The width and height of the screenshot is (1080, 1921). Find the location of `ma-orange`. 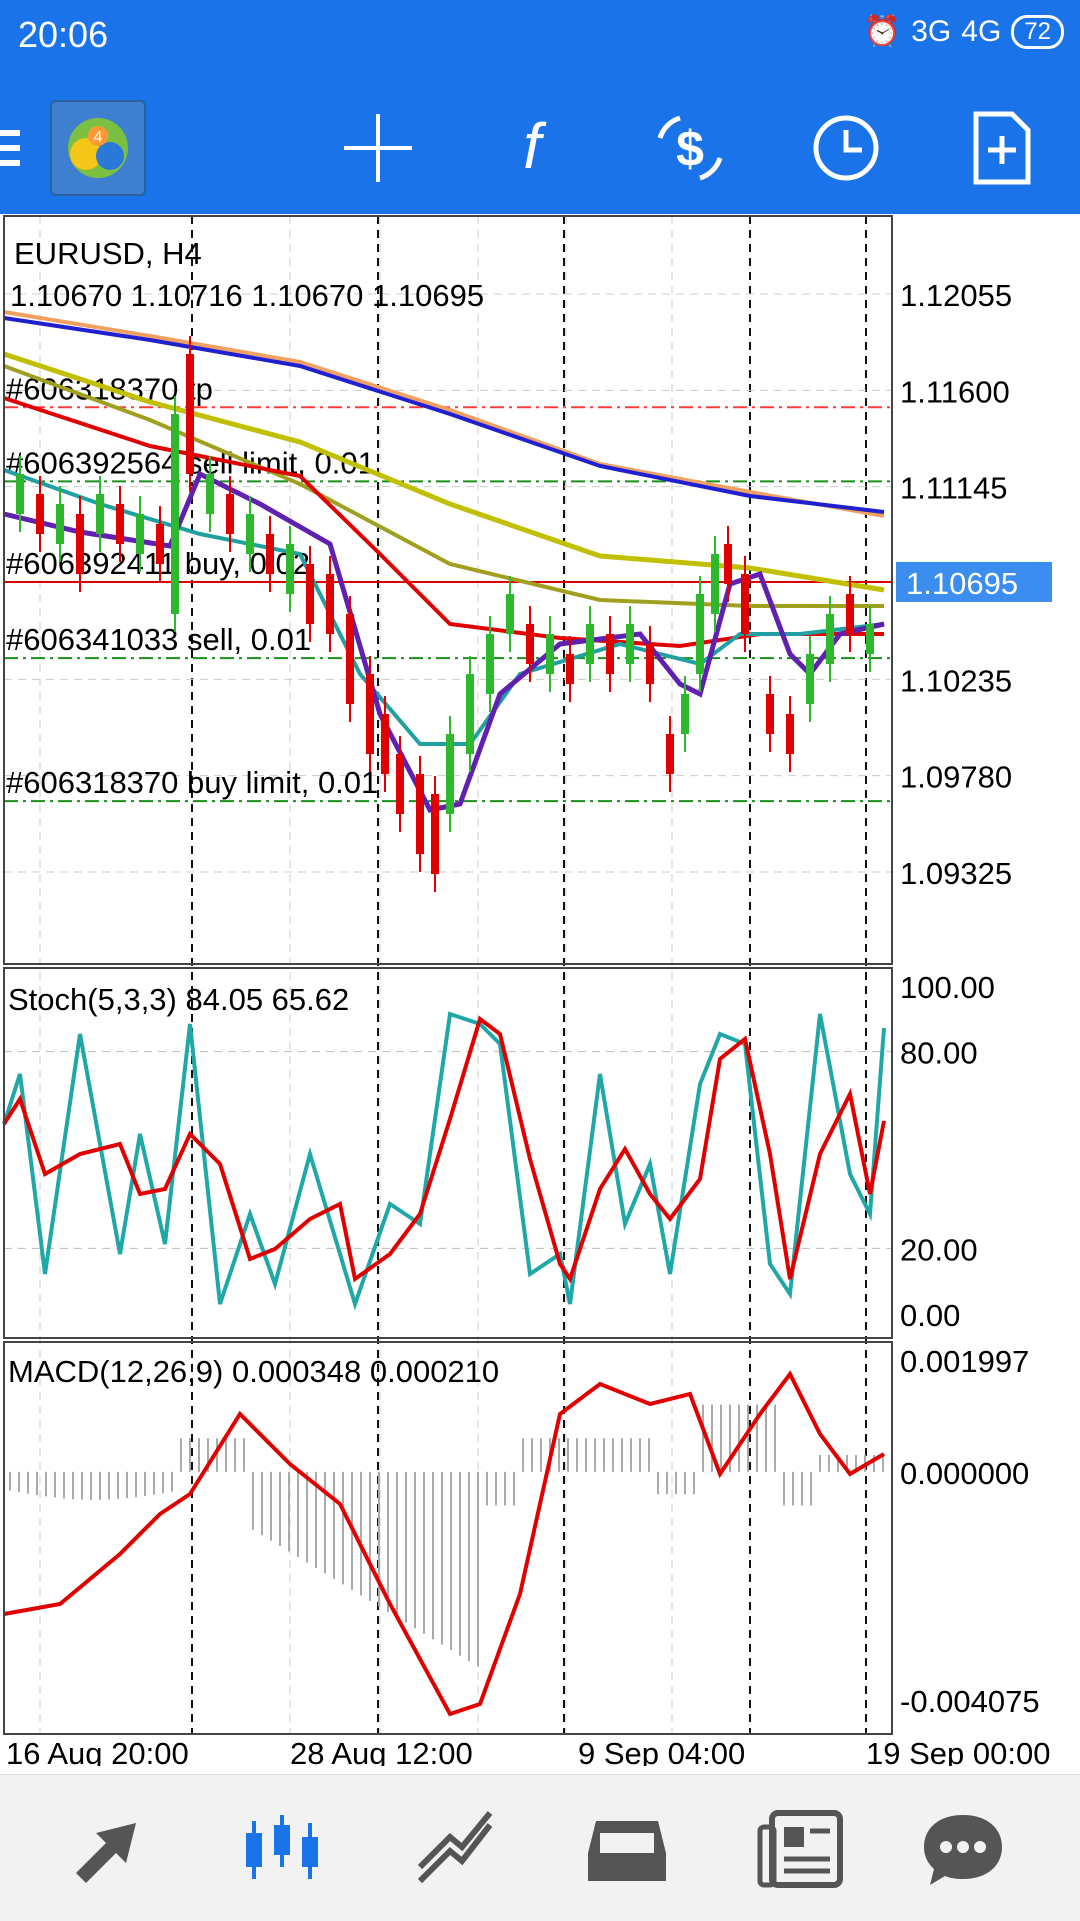

ma-orange is located at coordinates (444, 414).